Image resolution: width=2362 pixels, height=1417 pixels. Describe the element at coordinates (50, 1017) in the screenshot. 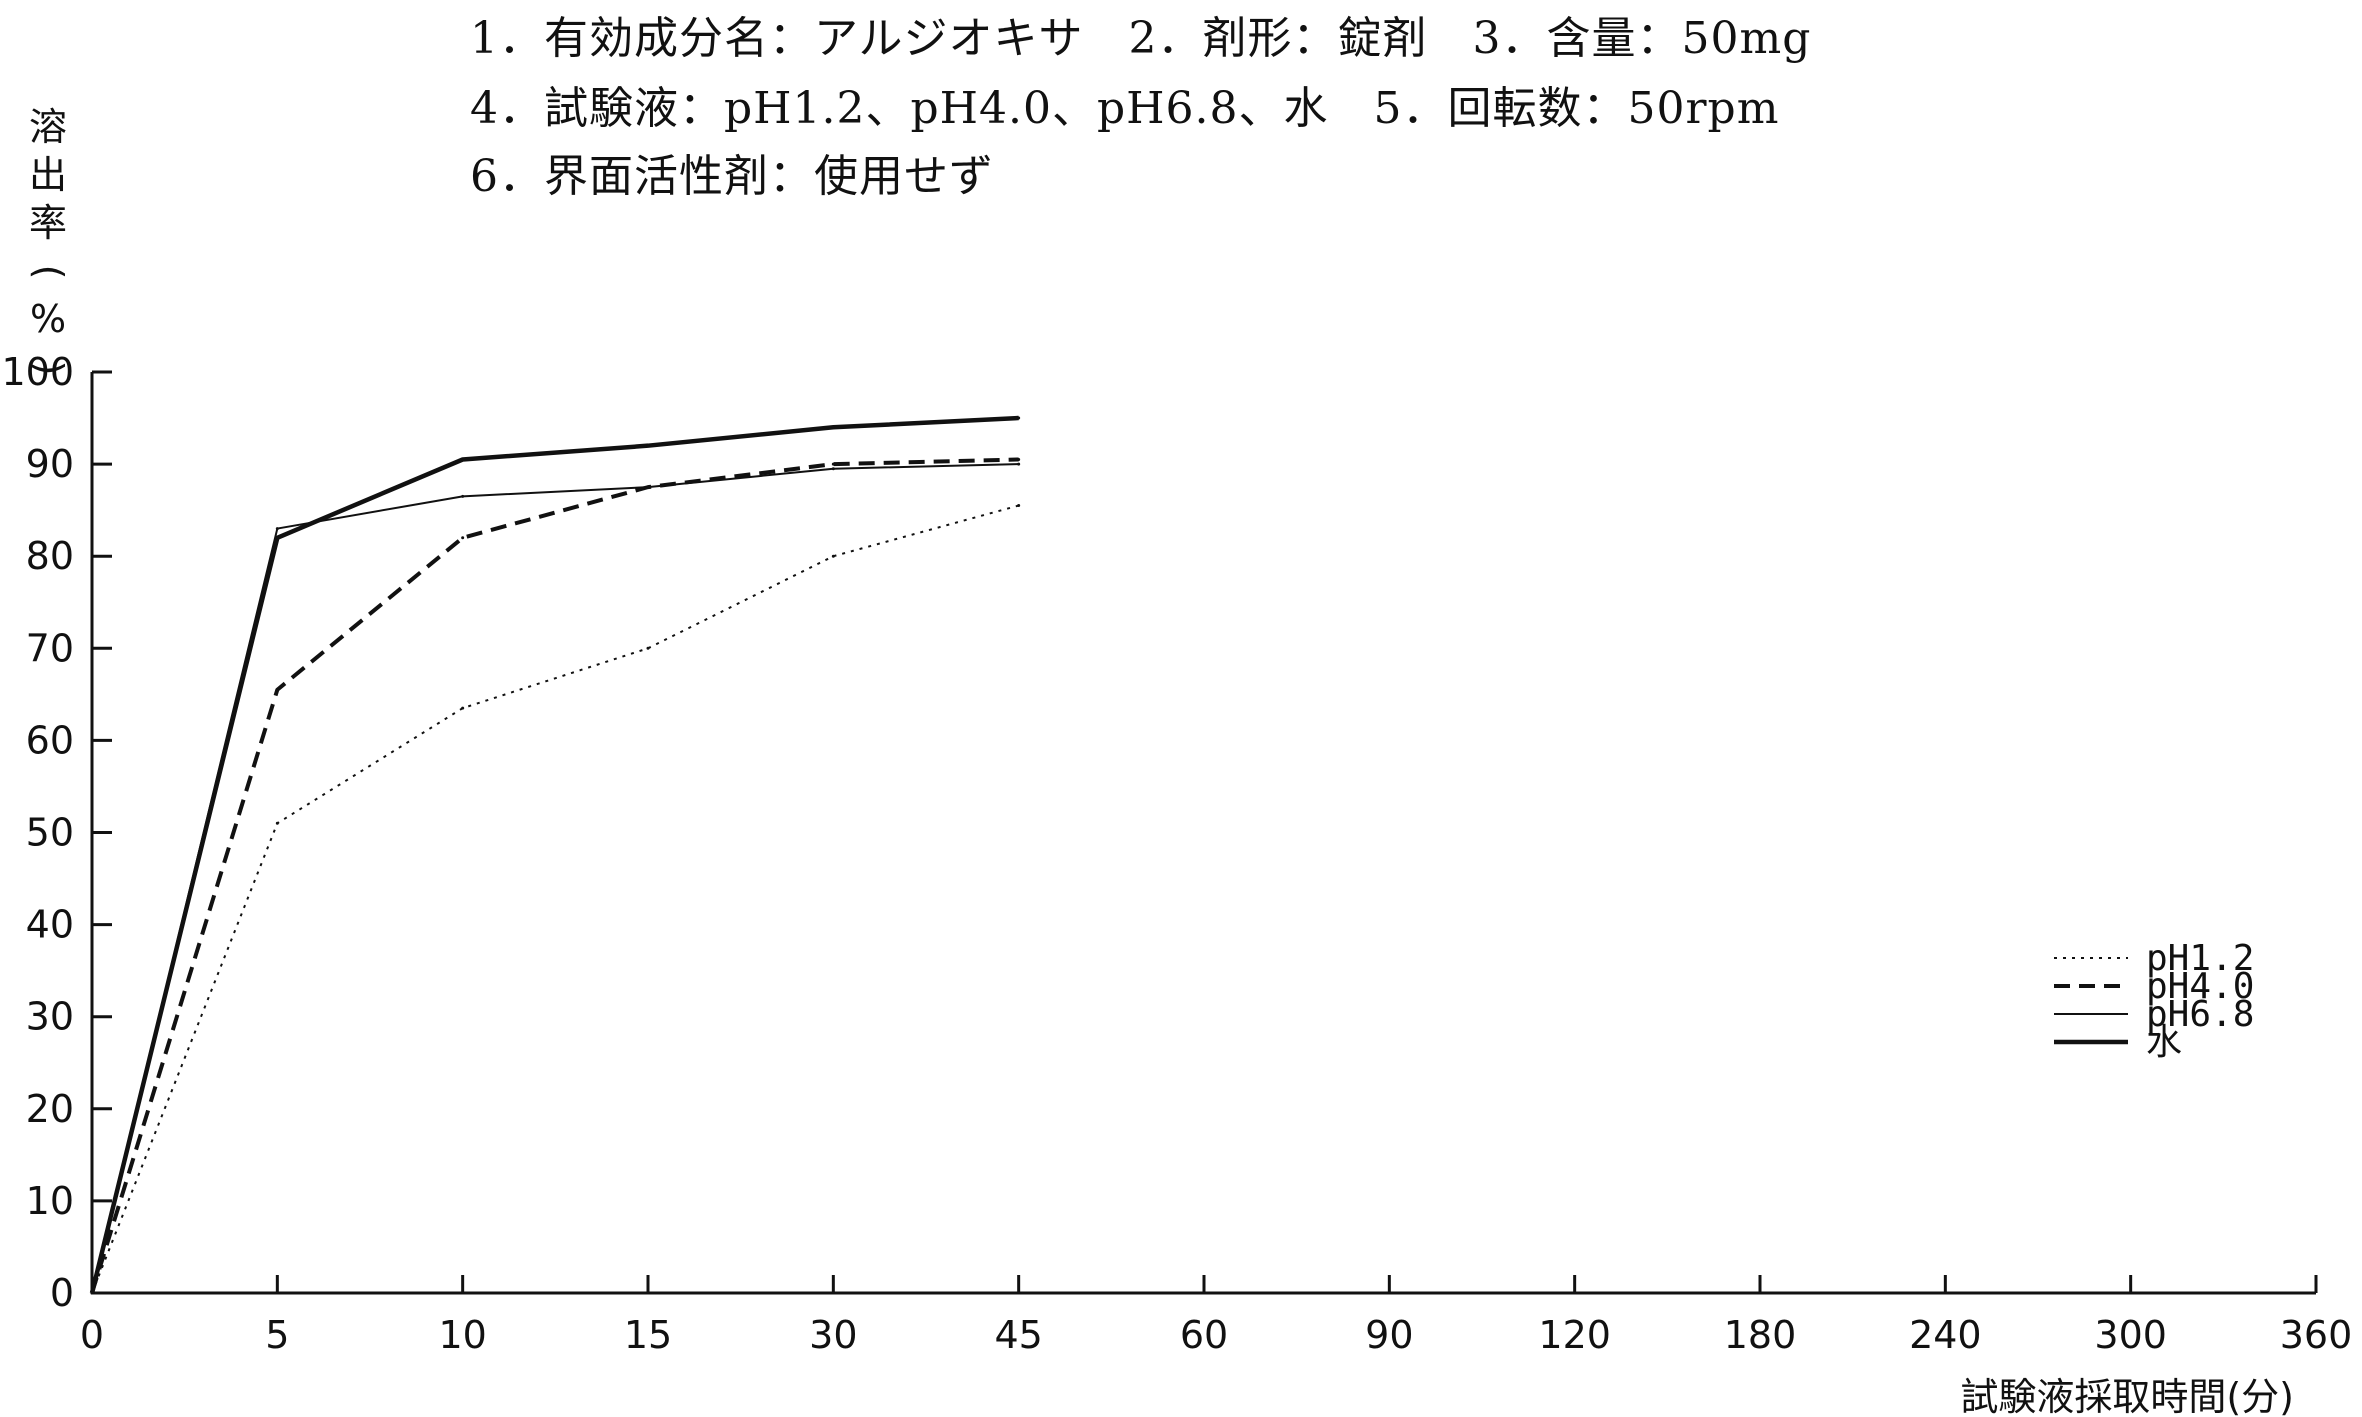

I see `y-tick-label: 30` at that location.